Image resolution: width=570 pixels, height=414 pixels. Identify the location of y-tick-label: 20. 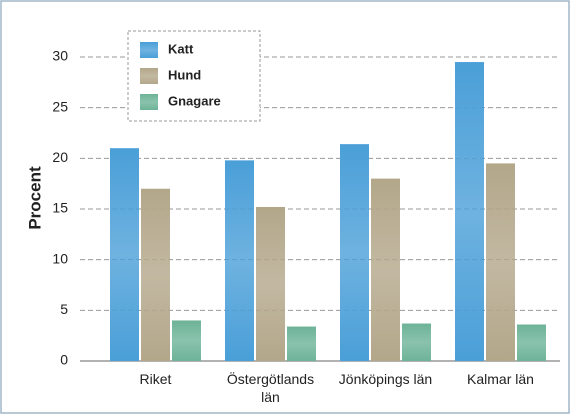
(60, 157).